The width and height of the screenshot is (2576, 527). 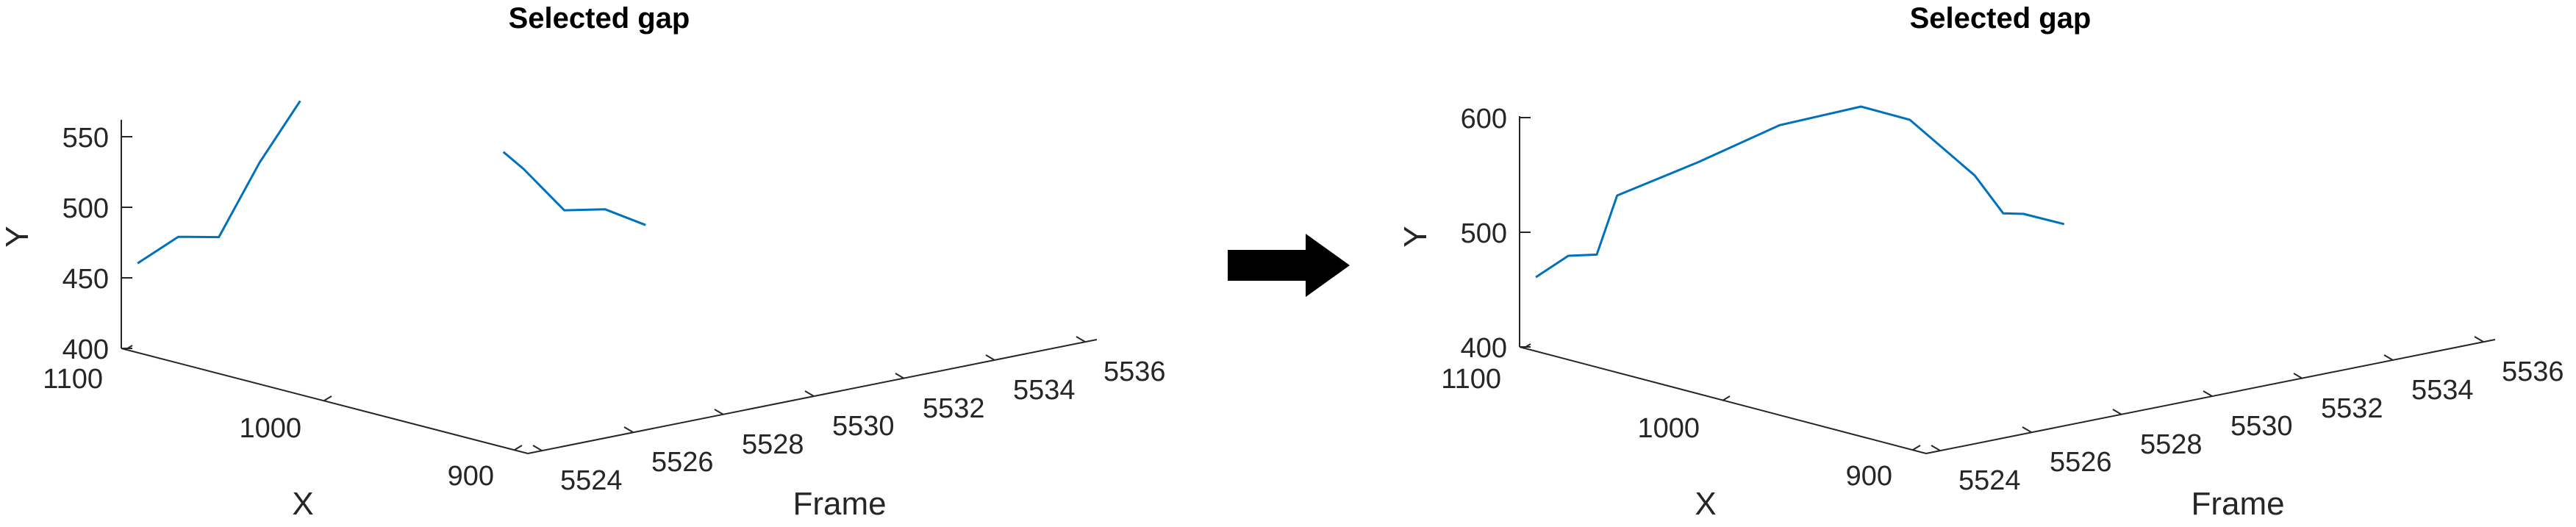 What do you see at coordinates (1289, 265) in the screenshot?
I see `right-arrow-icon` at bounding box center [1289, 265].